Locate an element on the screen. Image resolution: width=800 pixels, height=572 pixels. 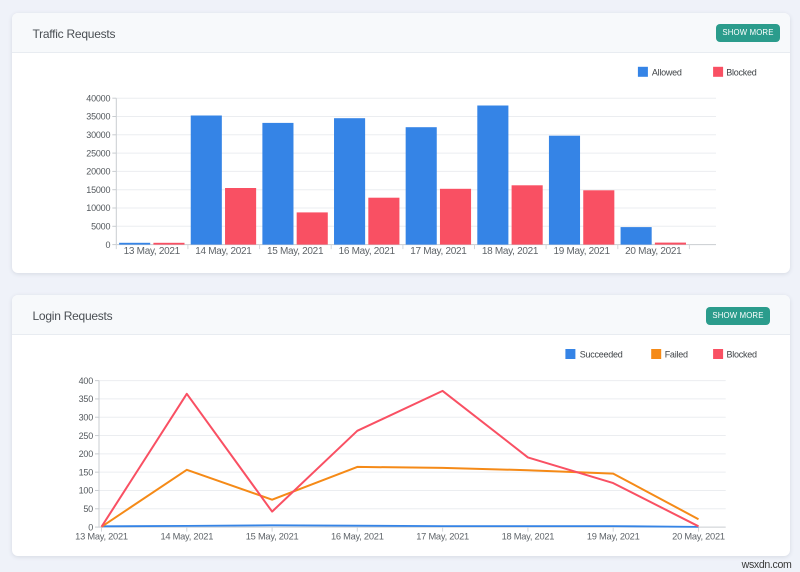
svg-text: 15000 is located at coordinates (98, 190).